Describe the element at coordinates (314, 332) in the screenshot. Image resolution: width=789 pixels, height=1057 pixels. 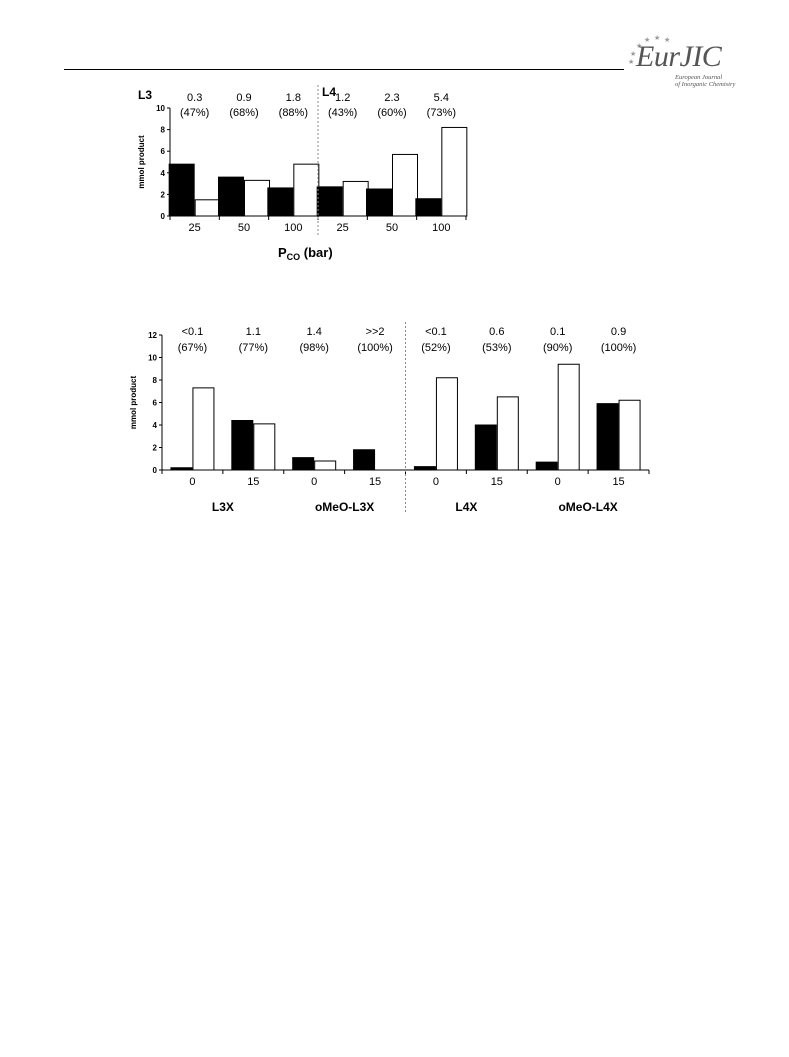
I see `annotation-value: 1.4` at that location.